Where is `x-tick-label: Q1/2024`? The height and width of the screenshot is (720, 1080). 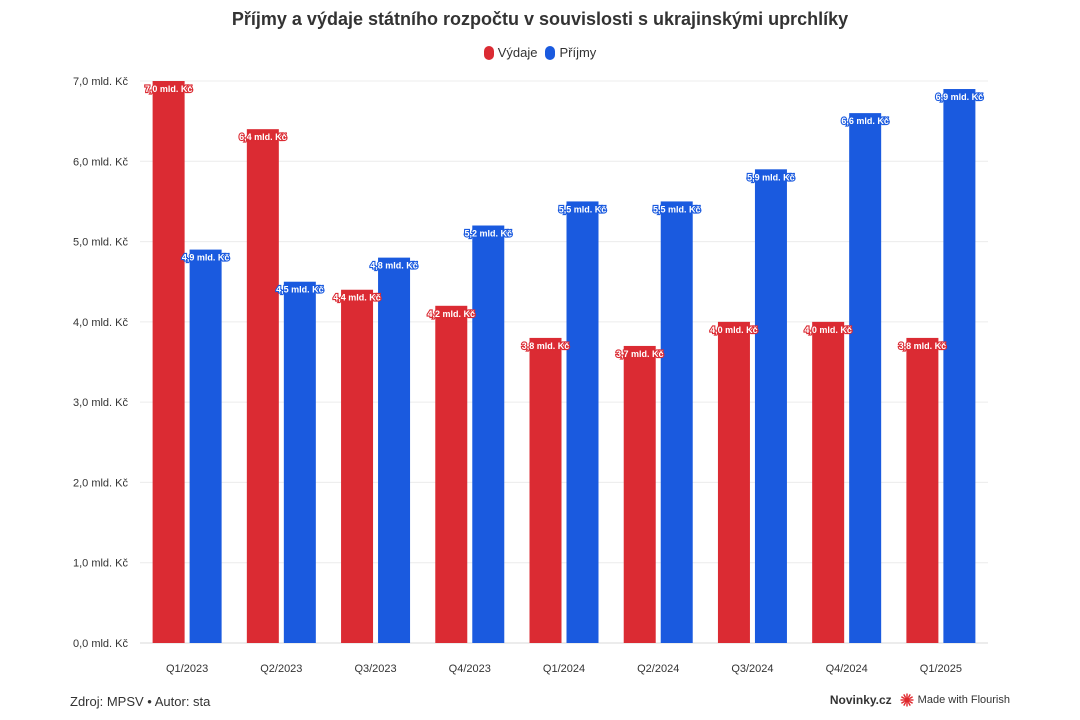
x-tick-label: Q1/2024 is located at coordinates (564, 669).